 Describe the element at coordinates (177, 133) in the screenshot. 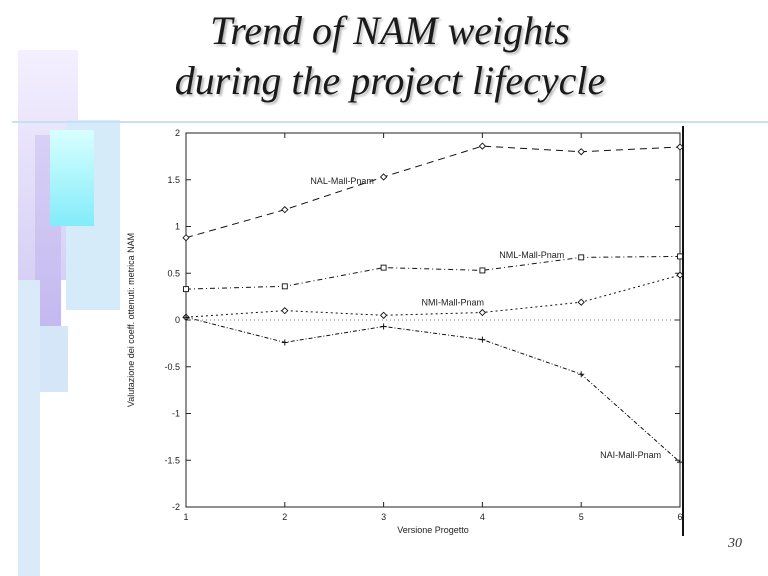

I see `y-tick-label: 2` at that location.